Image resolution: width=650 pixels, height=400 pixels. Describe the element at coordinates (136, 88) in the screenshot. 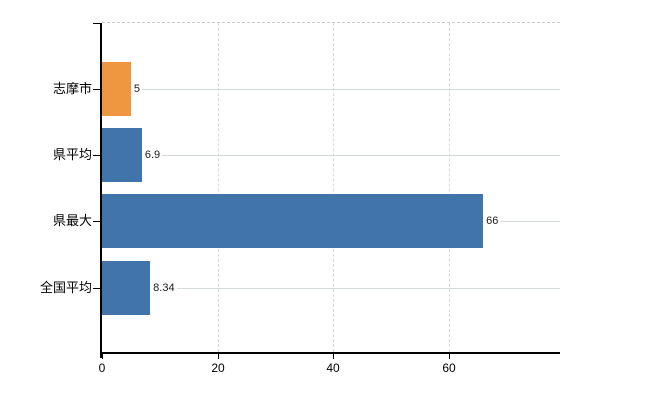

I see `value-label: 5` at that location.